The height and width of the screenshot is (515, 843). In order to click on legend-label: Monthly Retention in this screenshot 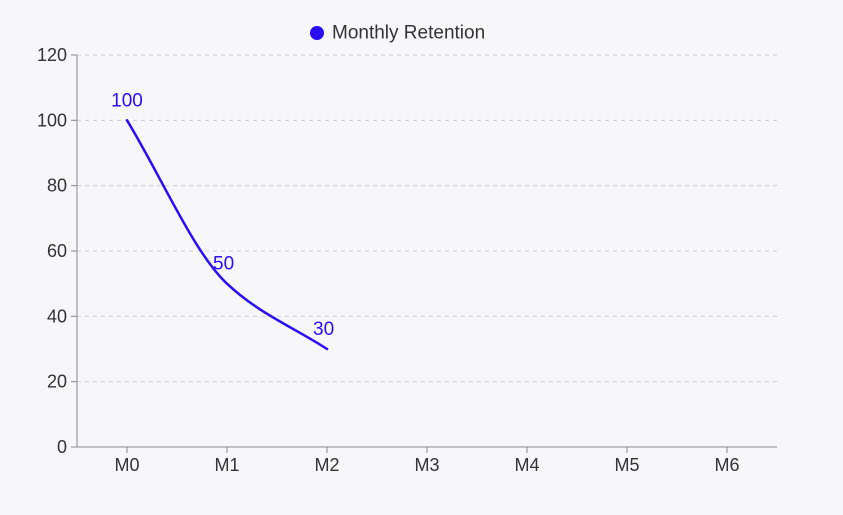, I will do `click(408, 33)`.